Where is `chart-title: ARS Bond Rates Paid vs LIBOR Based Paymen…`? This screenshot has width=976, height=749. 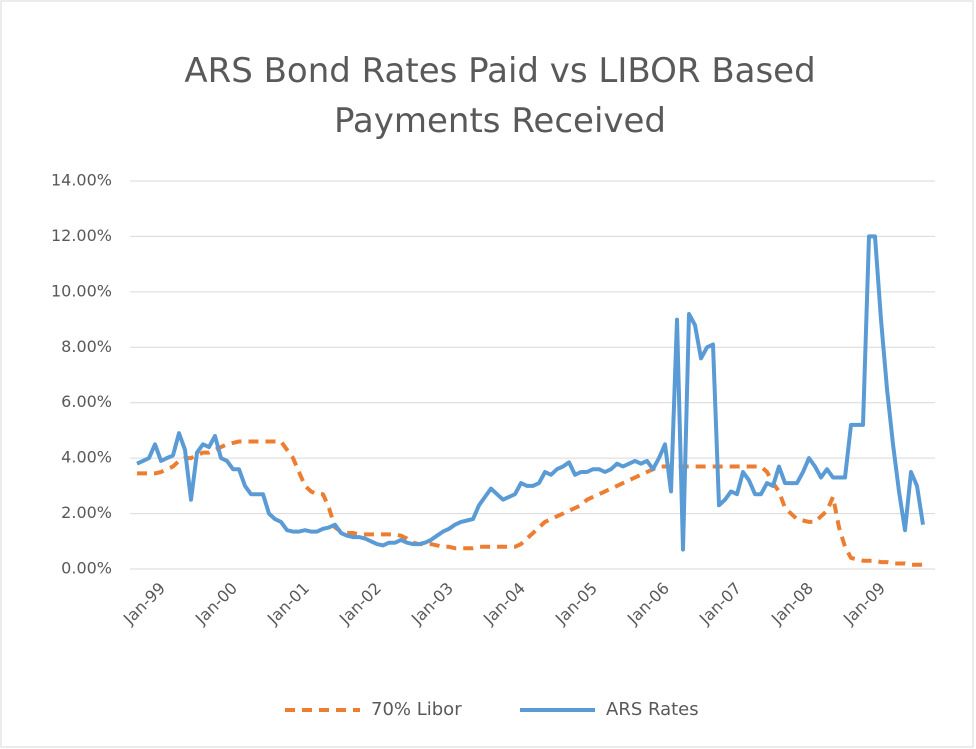 chart-title: ARS Bond Rates Paid vs LIBOR Based Paymen… is located at coordinates (499, 96).